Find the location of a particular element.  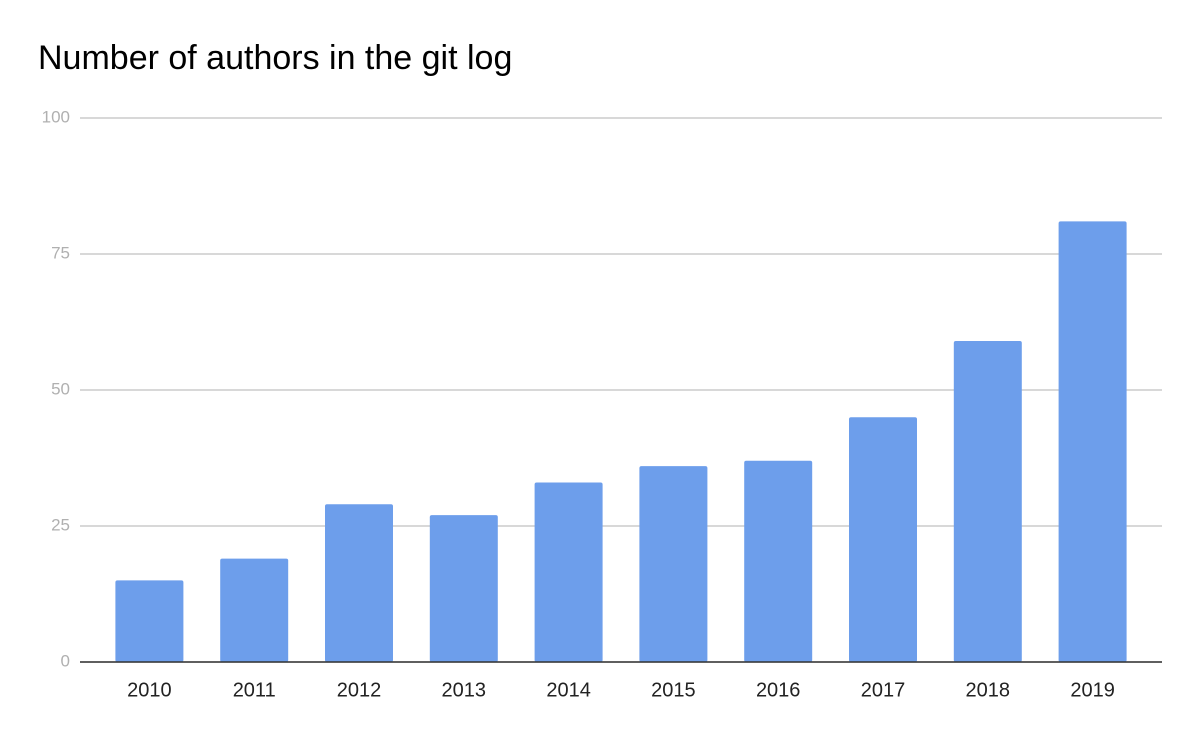

y-tick-label: 25 is located at coordinates (60, 524).